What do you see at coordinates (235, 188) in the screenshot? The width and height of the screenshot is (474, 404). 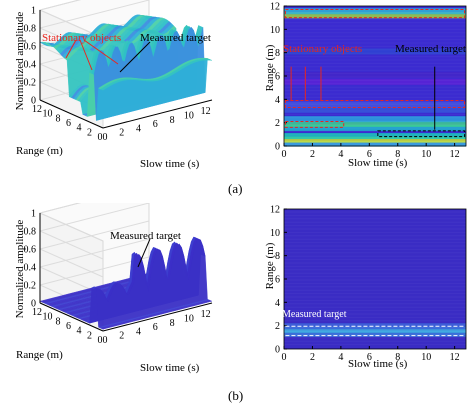 I see `panel-a-label: (a)` at bounding box center [235, 188].